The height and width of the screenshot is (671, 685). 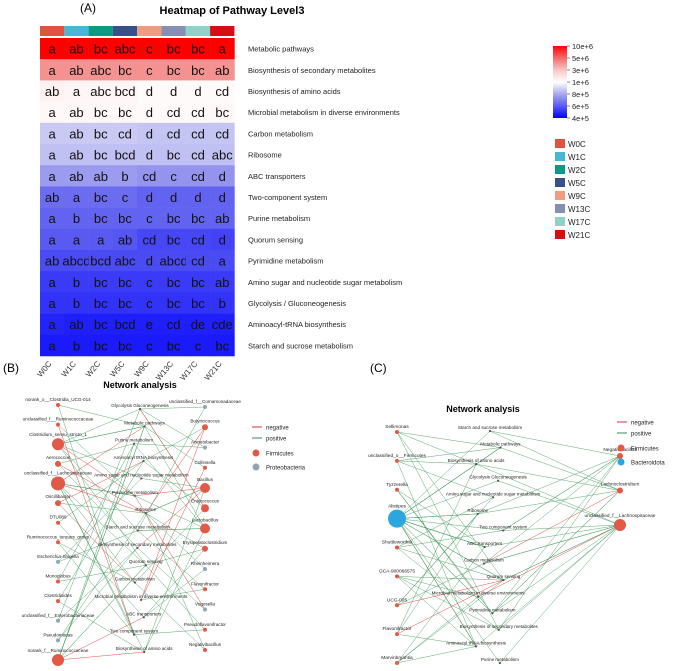 I want to click on group-color-W2C, so click(x=100, y=31).